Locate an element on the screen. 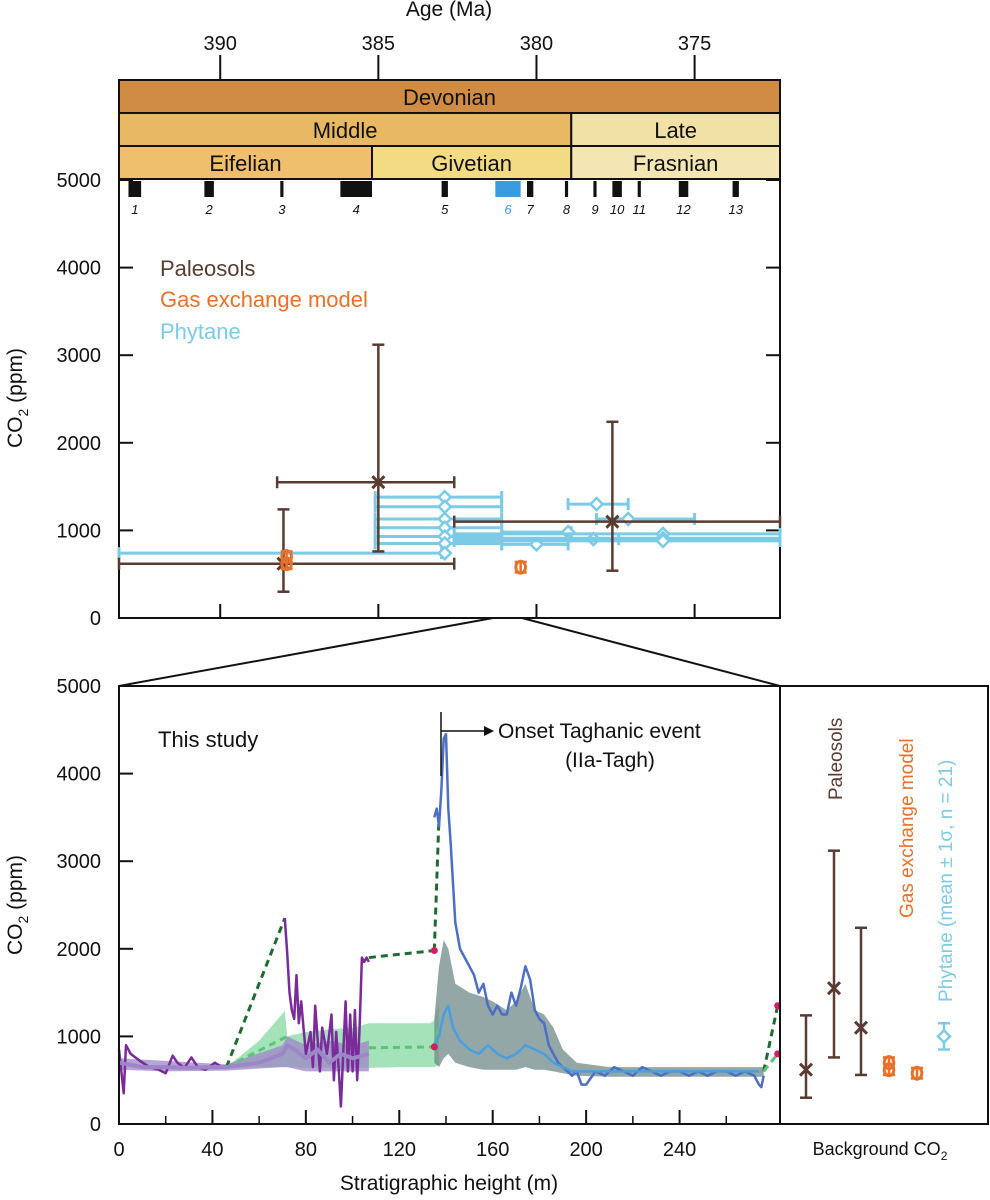  bottom-y-tick-label: 5000 is located at coordinates (79, 687).